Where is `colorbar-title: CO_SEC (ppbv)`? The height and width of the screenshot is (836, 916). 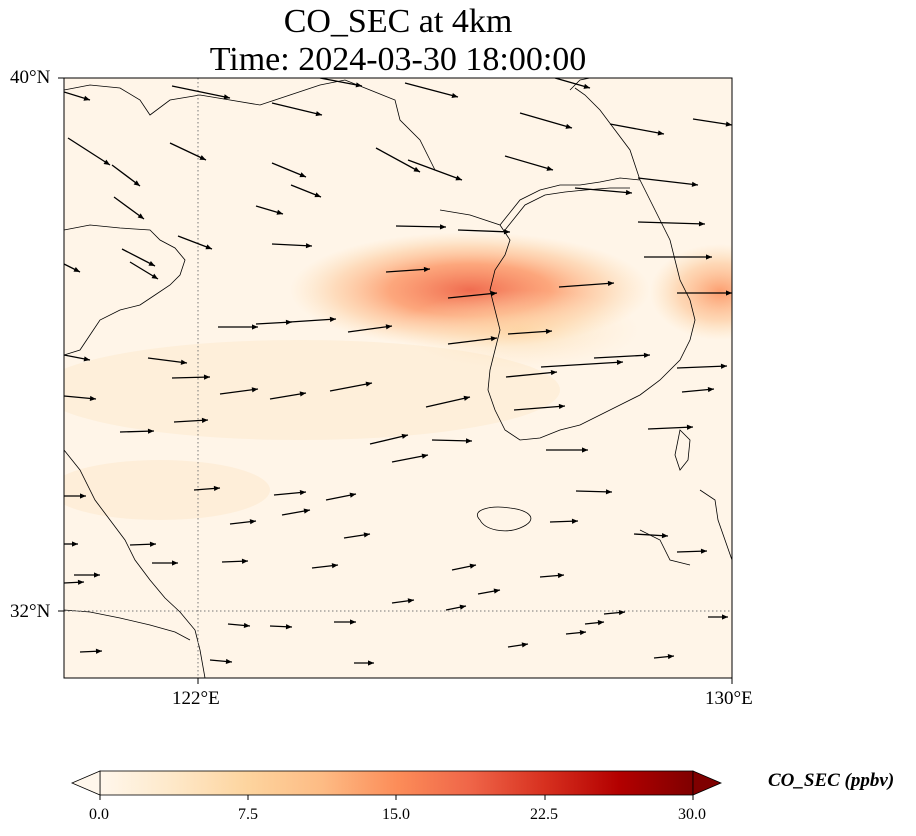
colorbar-title: CO_SEC (ppbv) is located at coordinates (831, 780).